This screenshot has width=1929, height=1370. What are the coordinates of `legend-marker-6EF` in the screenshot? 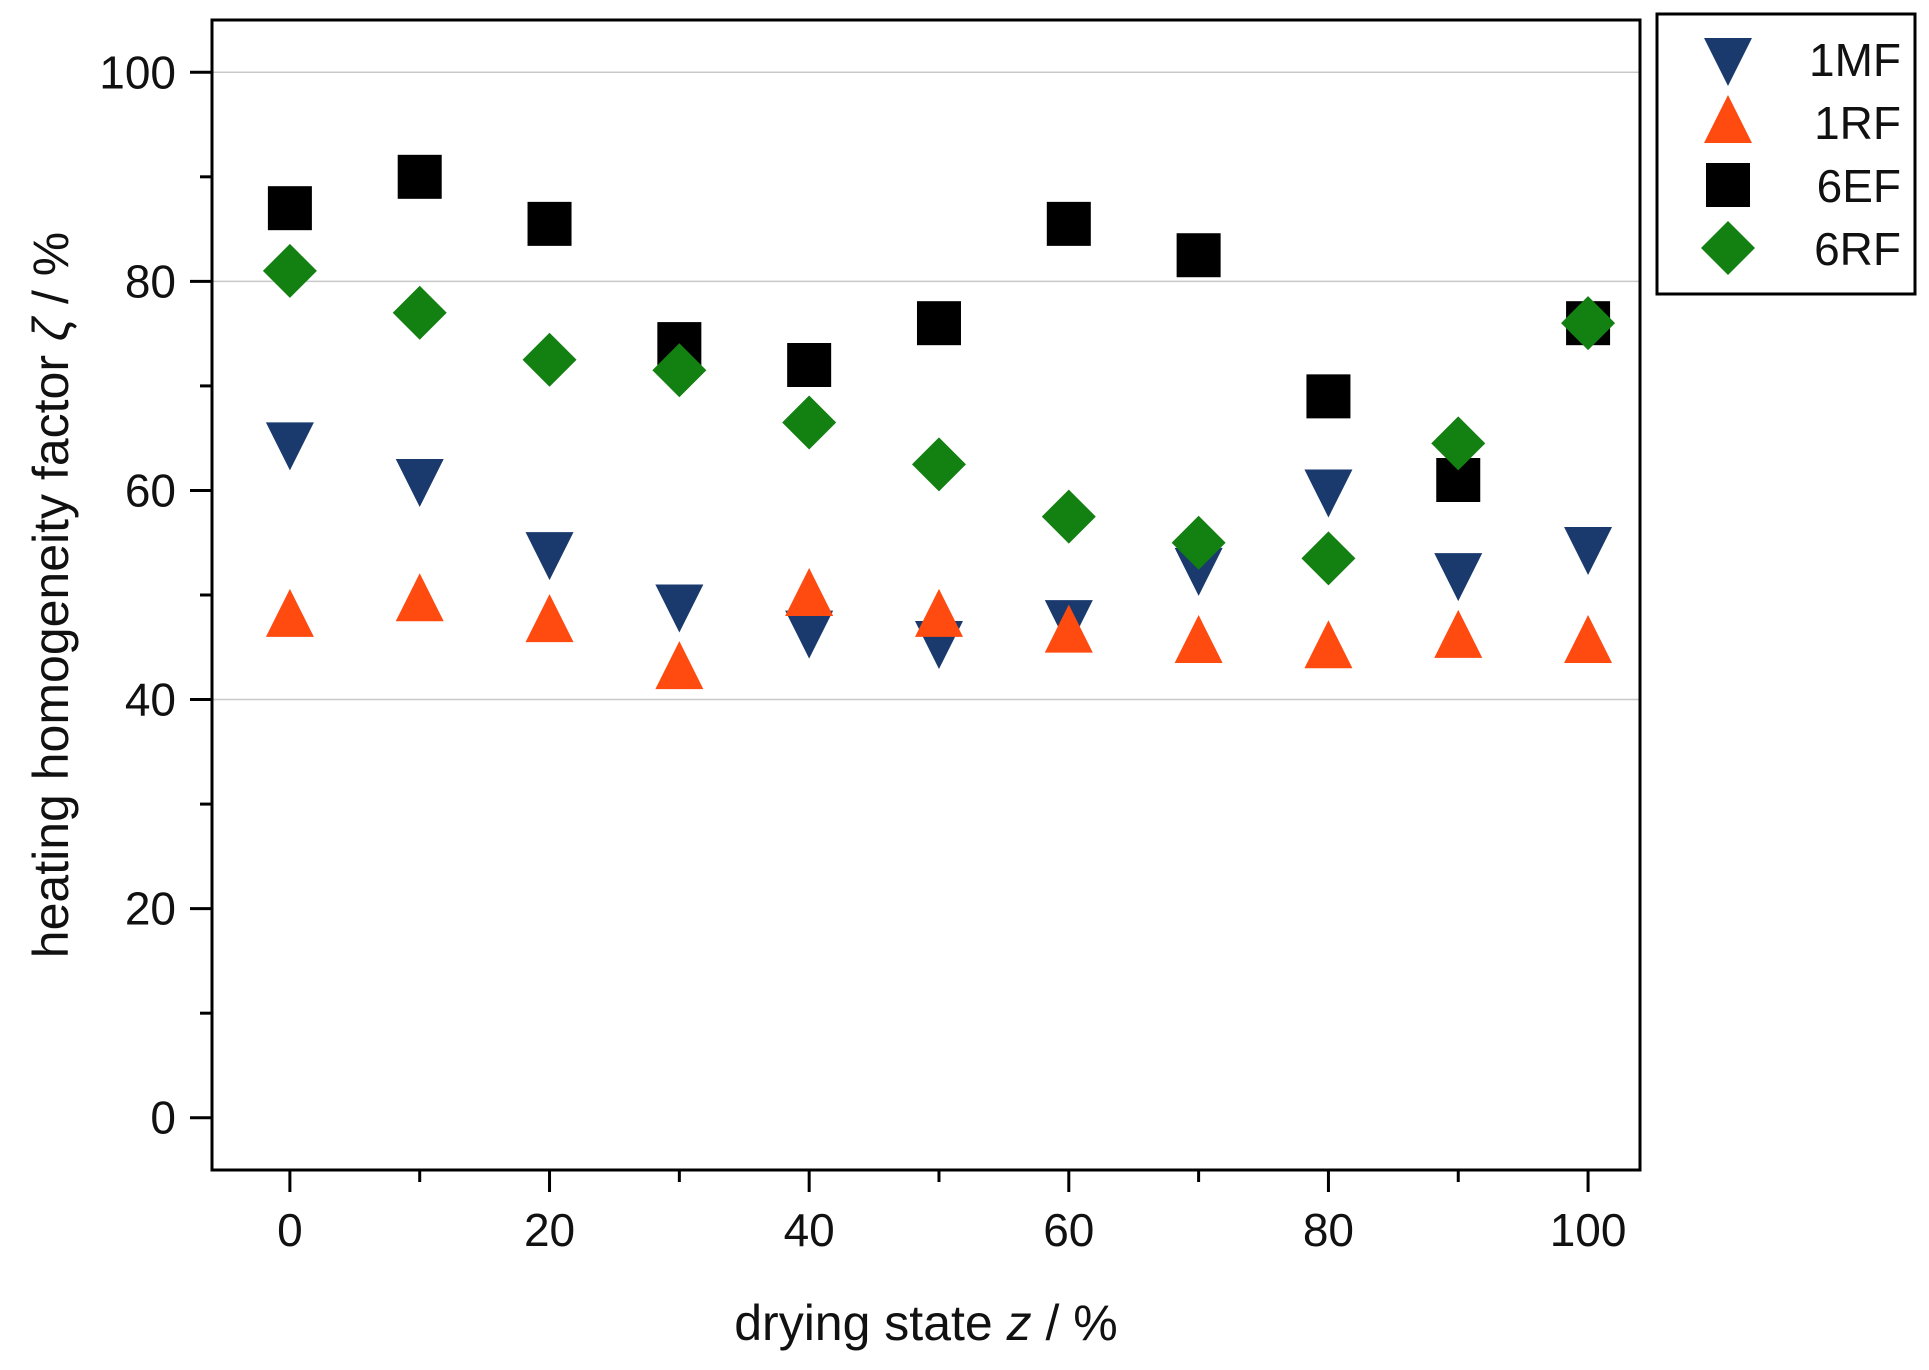 It's located at (1728, 185).